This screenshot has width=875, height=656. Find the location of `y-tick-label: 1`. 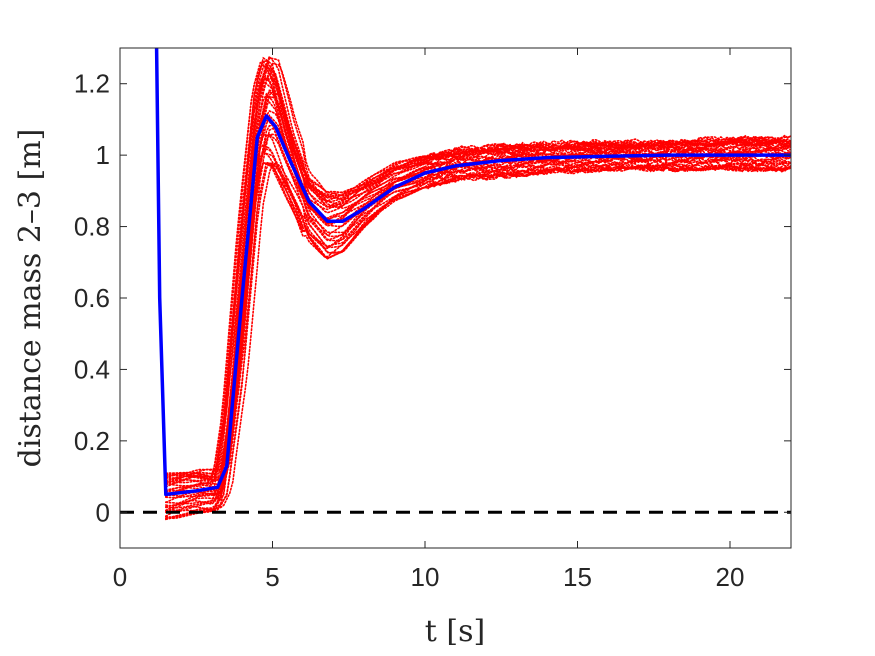

y-tick-label: 1 is located at coordinates (103, 155).